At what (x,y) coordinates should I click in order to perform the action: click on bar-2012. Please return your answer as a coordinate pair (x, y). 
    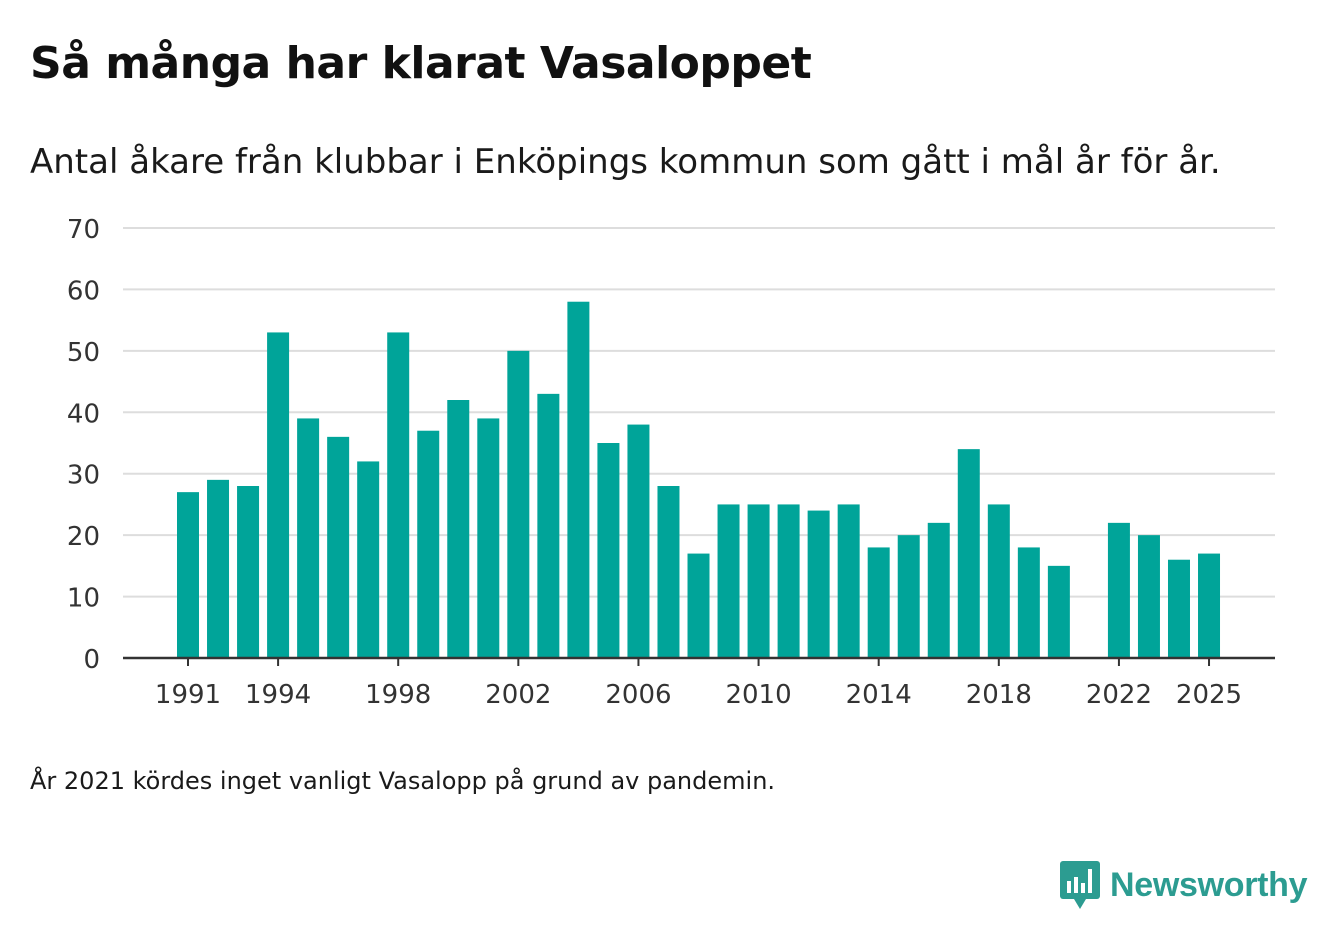
    Looking at the image, I should click on (818, 584).